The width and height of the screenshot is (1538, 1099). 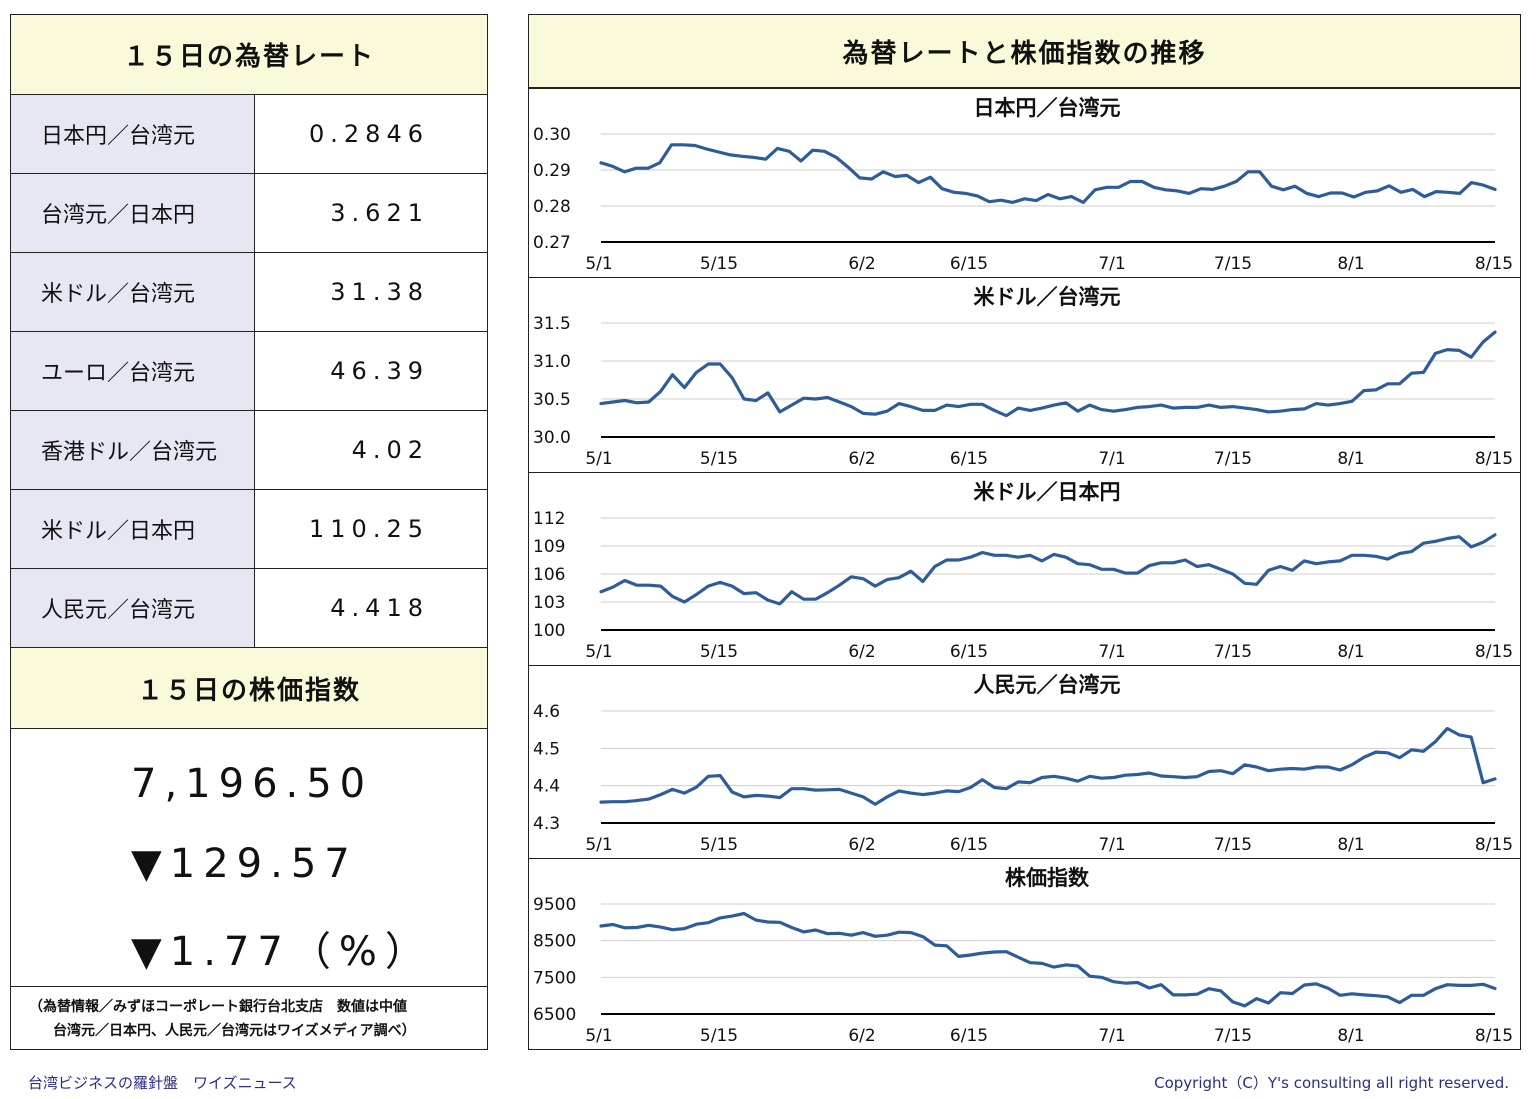 I want to click on charts-header: 為替レートと株価指数の推移, so click(x=1024, y=51).